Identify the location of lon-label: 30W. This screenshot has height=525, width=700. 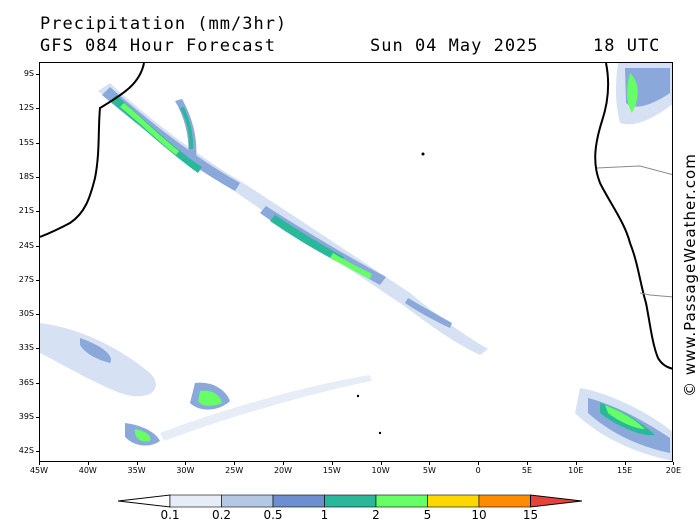
(185, 470).